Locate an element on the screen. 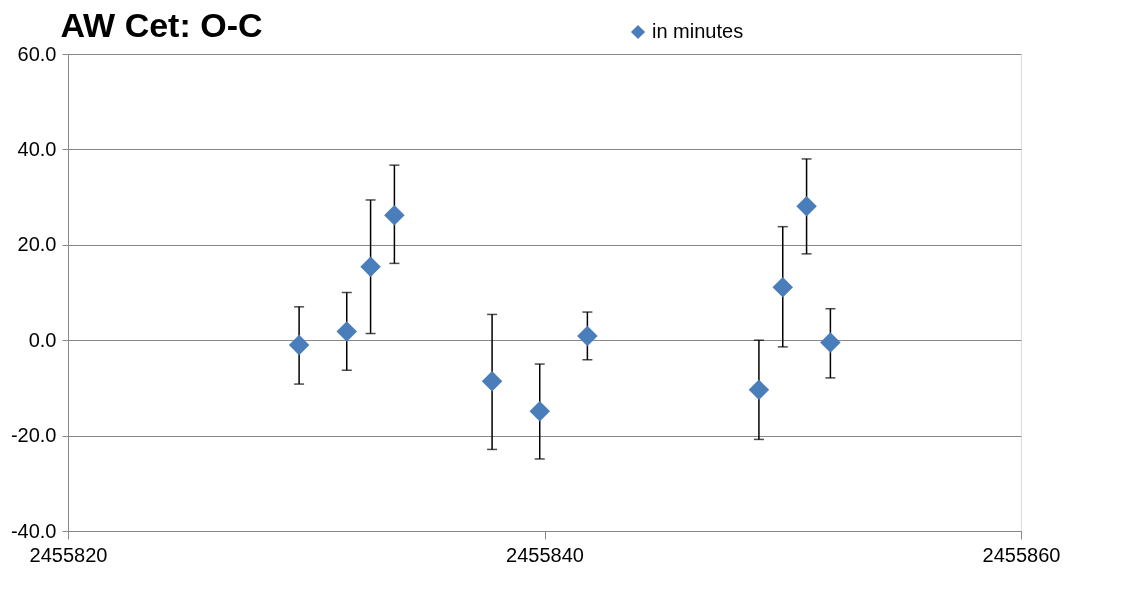  y-tick-label: 0.0 is located at coordinates (42, 339).